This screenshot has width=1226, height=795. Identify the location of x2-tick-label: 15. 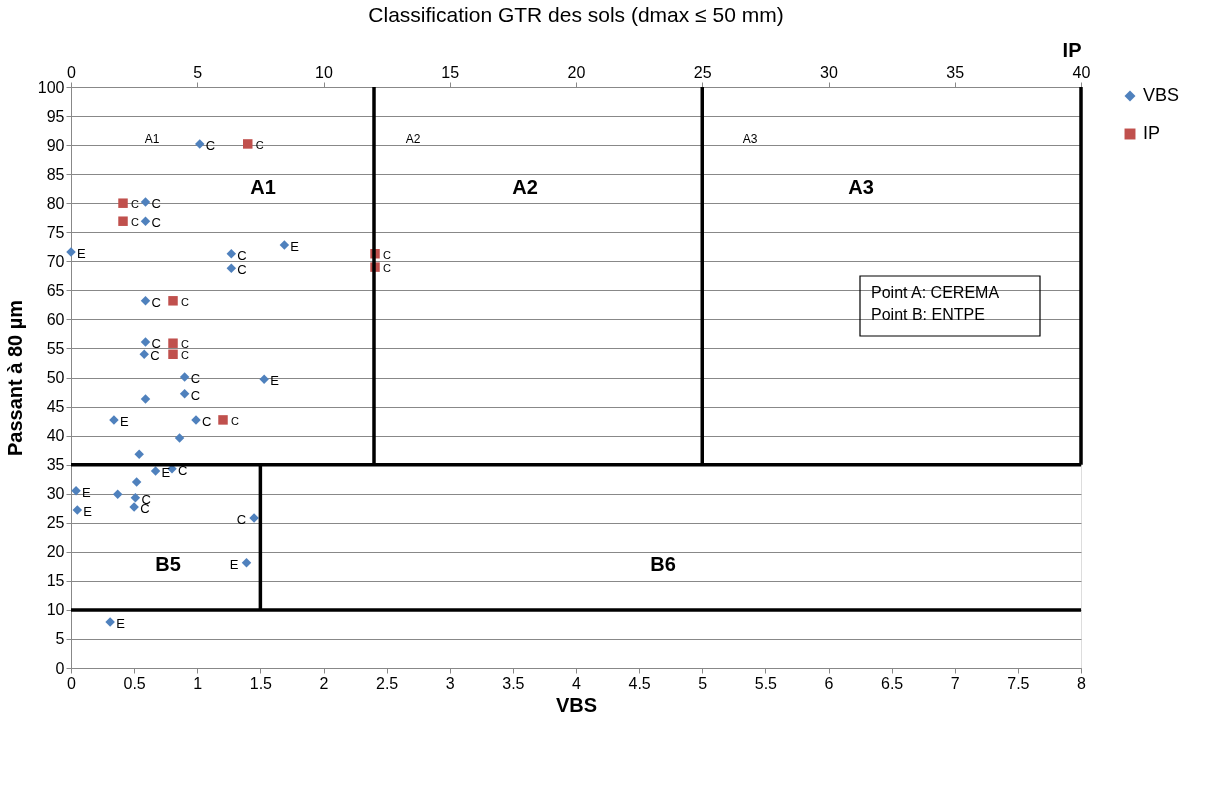
(450, 72).